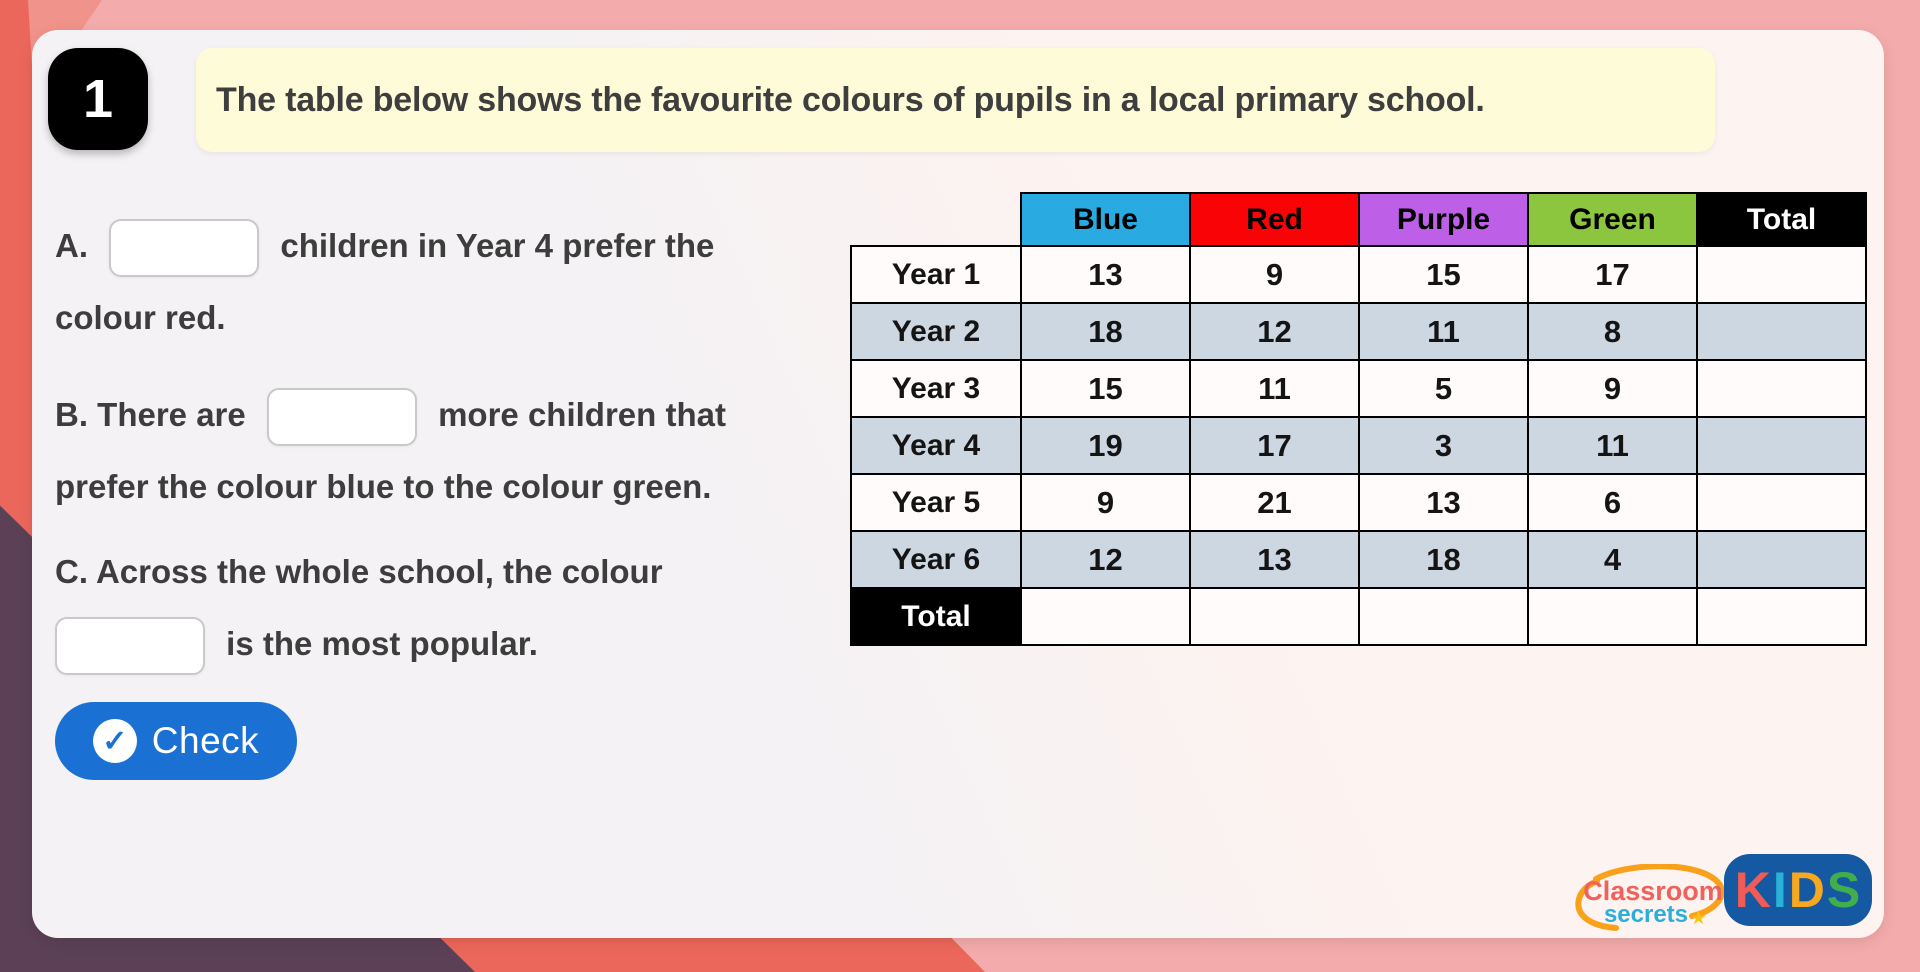 The width and height of the screenshot is (1920, 972). What do you see at coordinates (936, 274) in the screenshot?
I see `table-row-label: Year 1` at bounding box center [936, 274].